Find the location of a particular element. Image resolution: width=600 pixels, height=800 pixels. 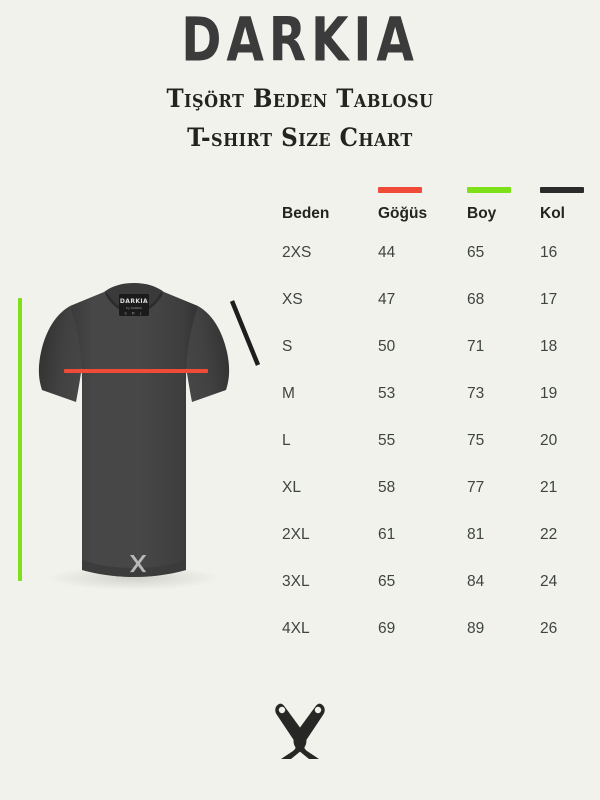

page-title-turkish: Tişört Beden Tablosu is located at coordinates (300, 98).